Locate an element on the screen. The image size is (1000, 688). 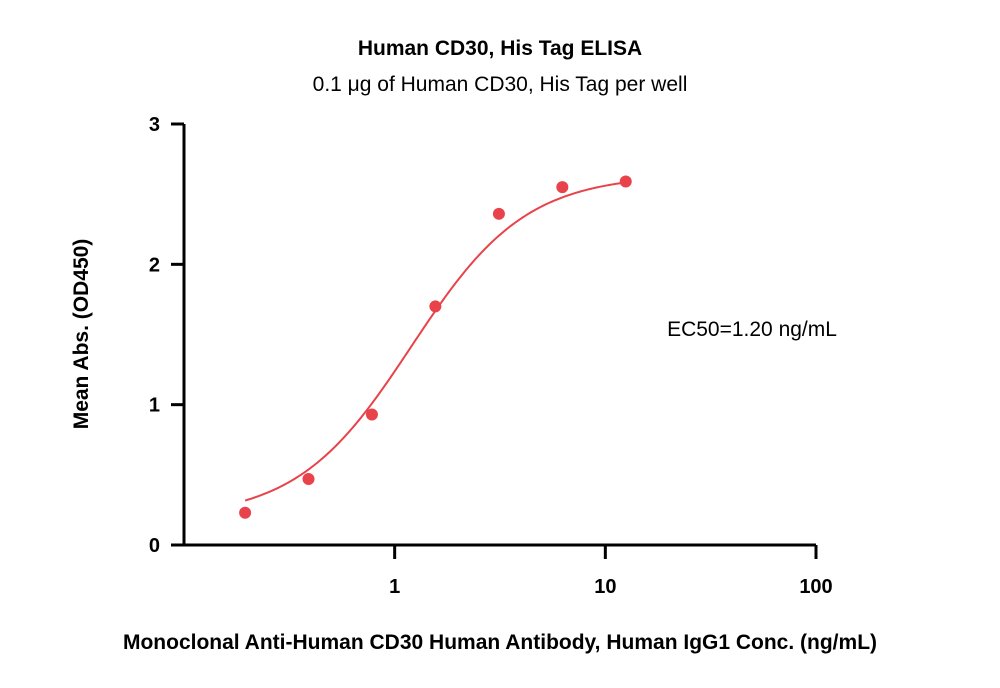
x-tick-label: 10 is located at coordinates (605, 587).